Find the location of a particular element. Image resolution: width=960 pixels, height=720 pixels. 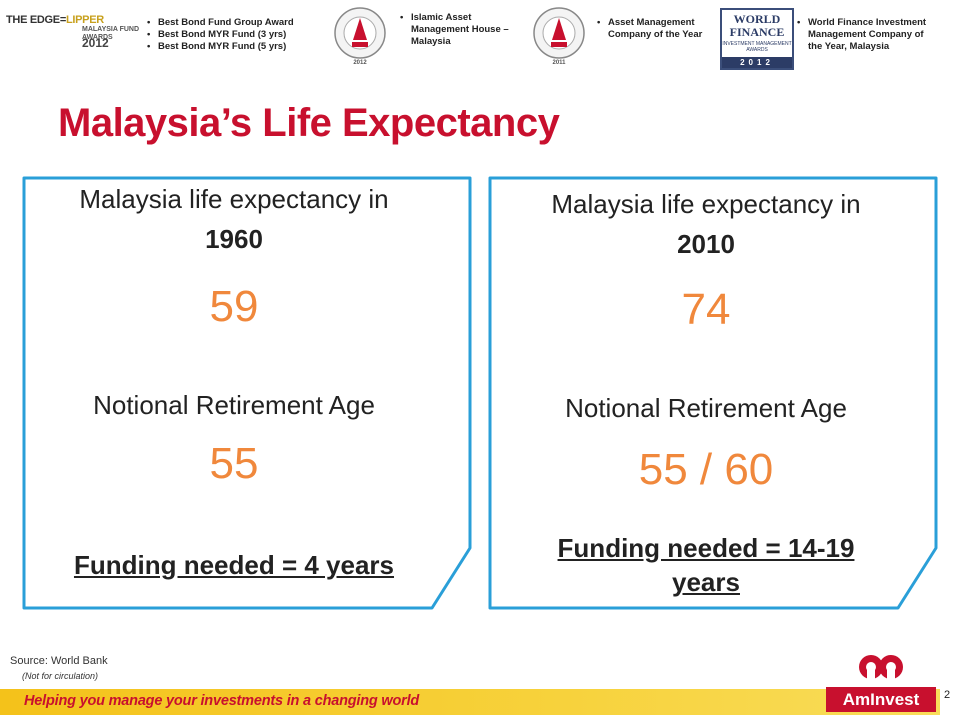

year-value: 2010 is located at coordinates (706, 244).